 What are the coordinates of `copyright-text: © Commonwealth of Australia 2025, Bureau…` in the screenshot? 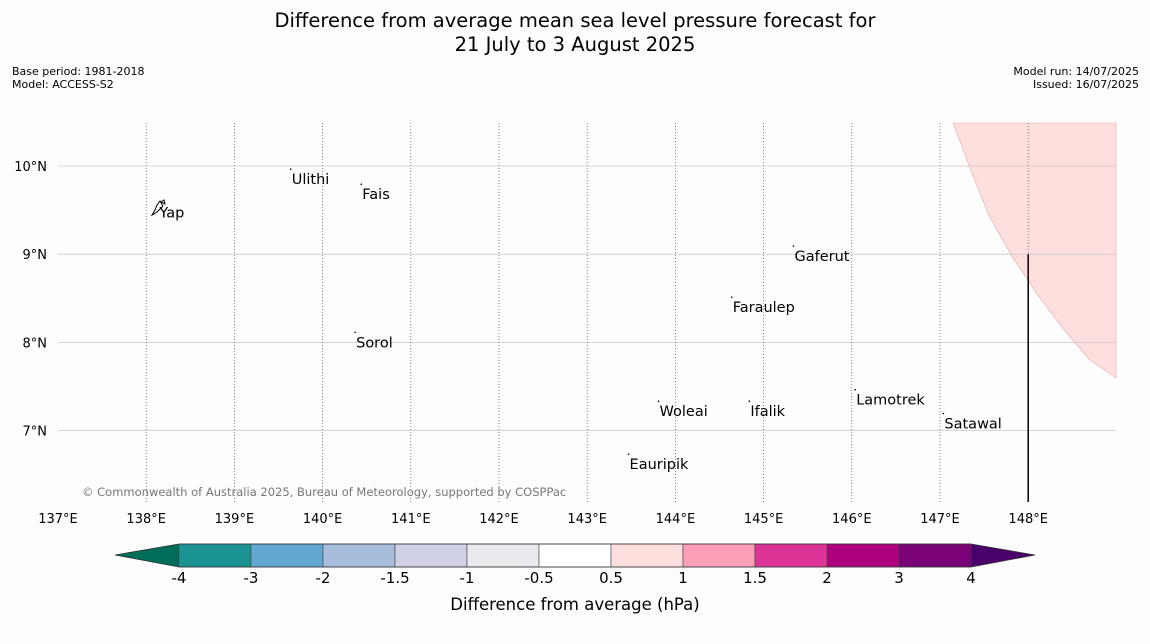 It's located at (324, 492).